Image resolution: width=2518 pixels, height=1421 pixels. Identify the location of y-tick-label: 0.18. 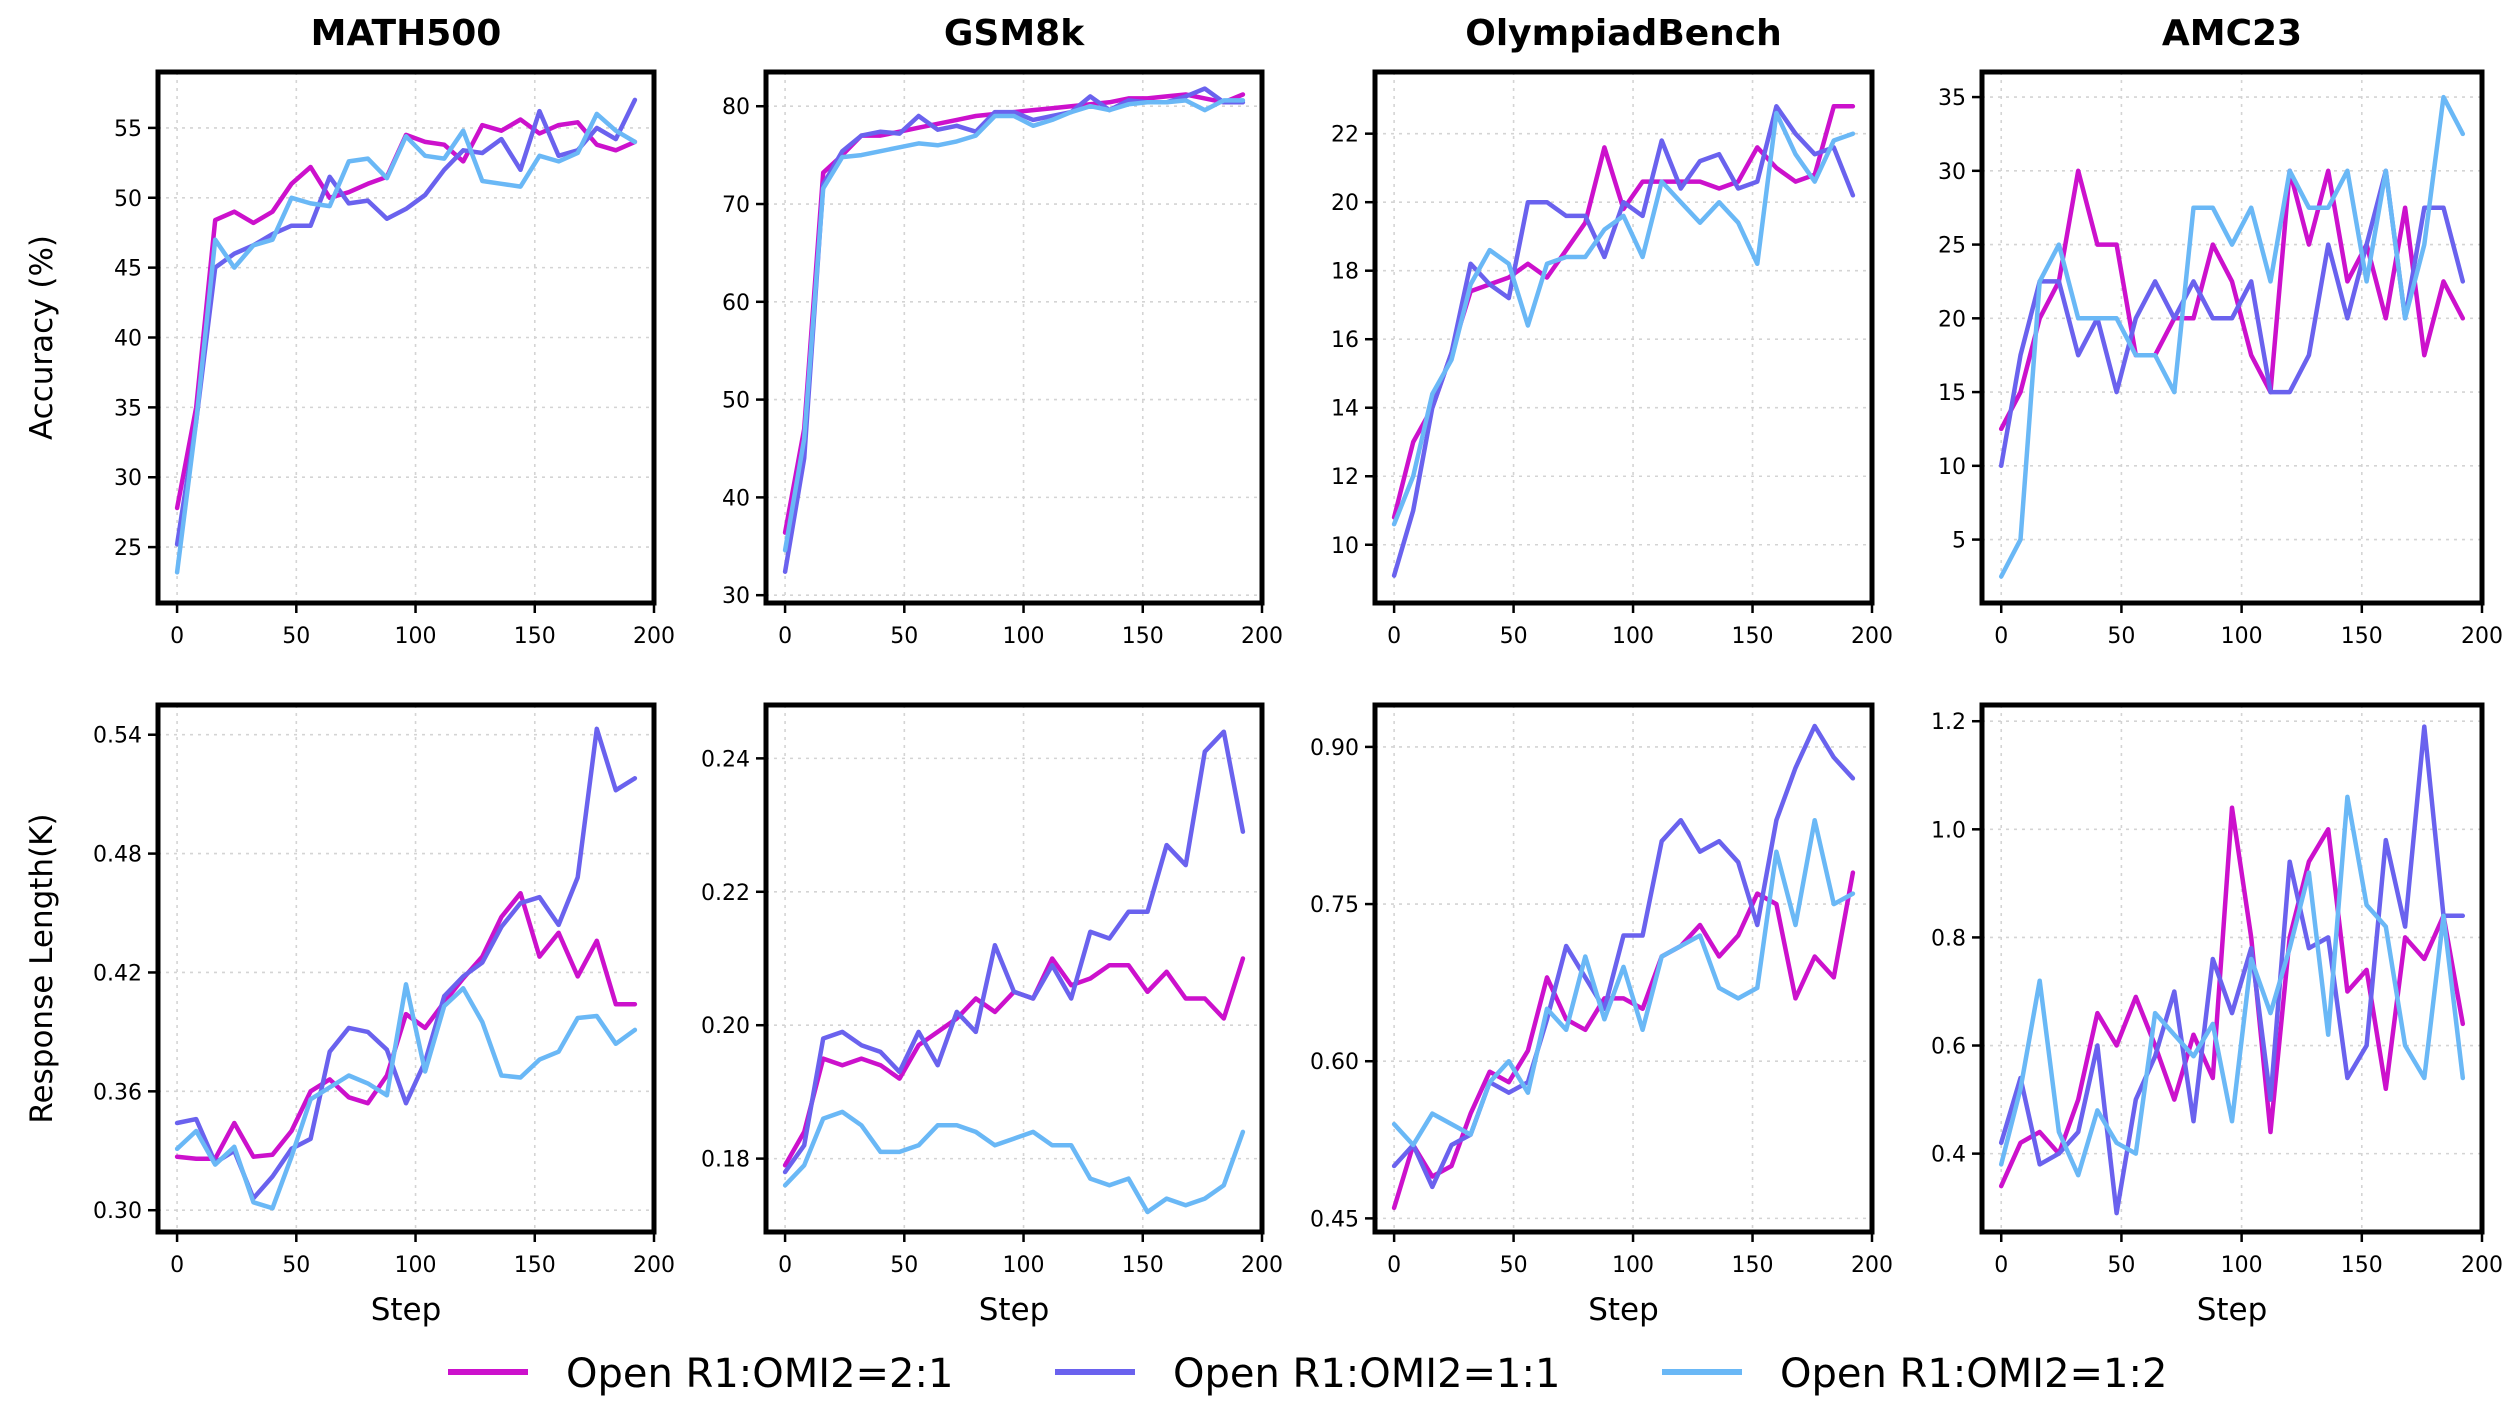
(725, 1160).